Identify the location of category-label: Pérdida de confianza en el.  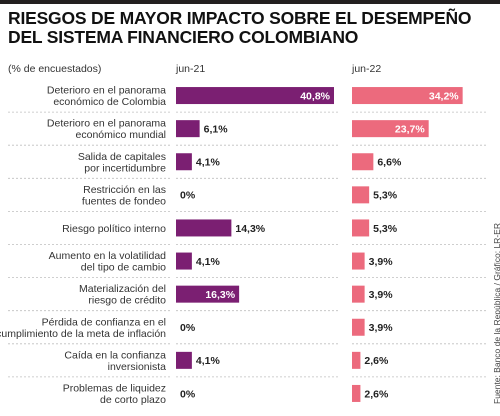
(104, 322).